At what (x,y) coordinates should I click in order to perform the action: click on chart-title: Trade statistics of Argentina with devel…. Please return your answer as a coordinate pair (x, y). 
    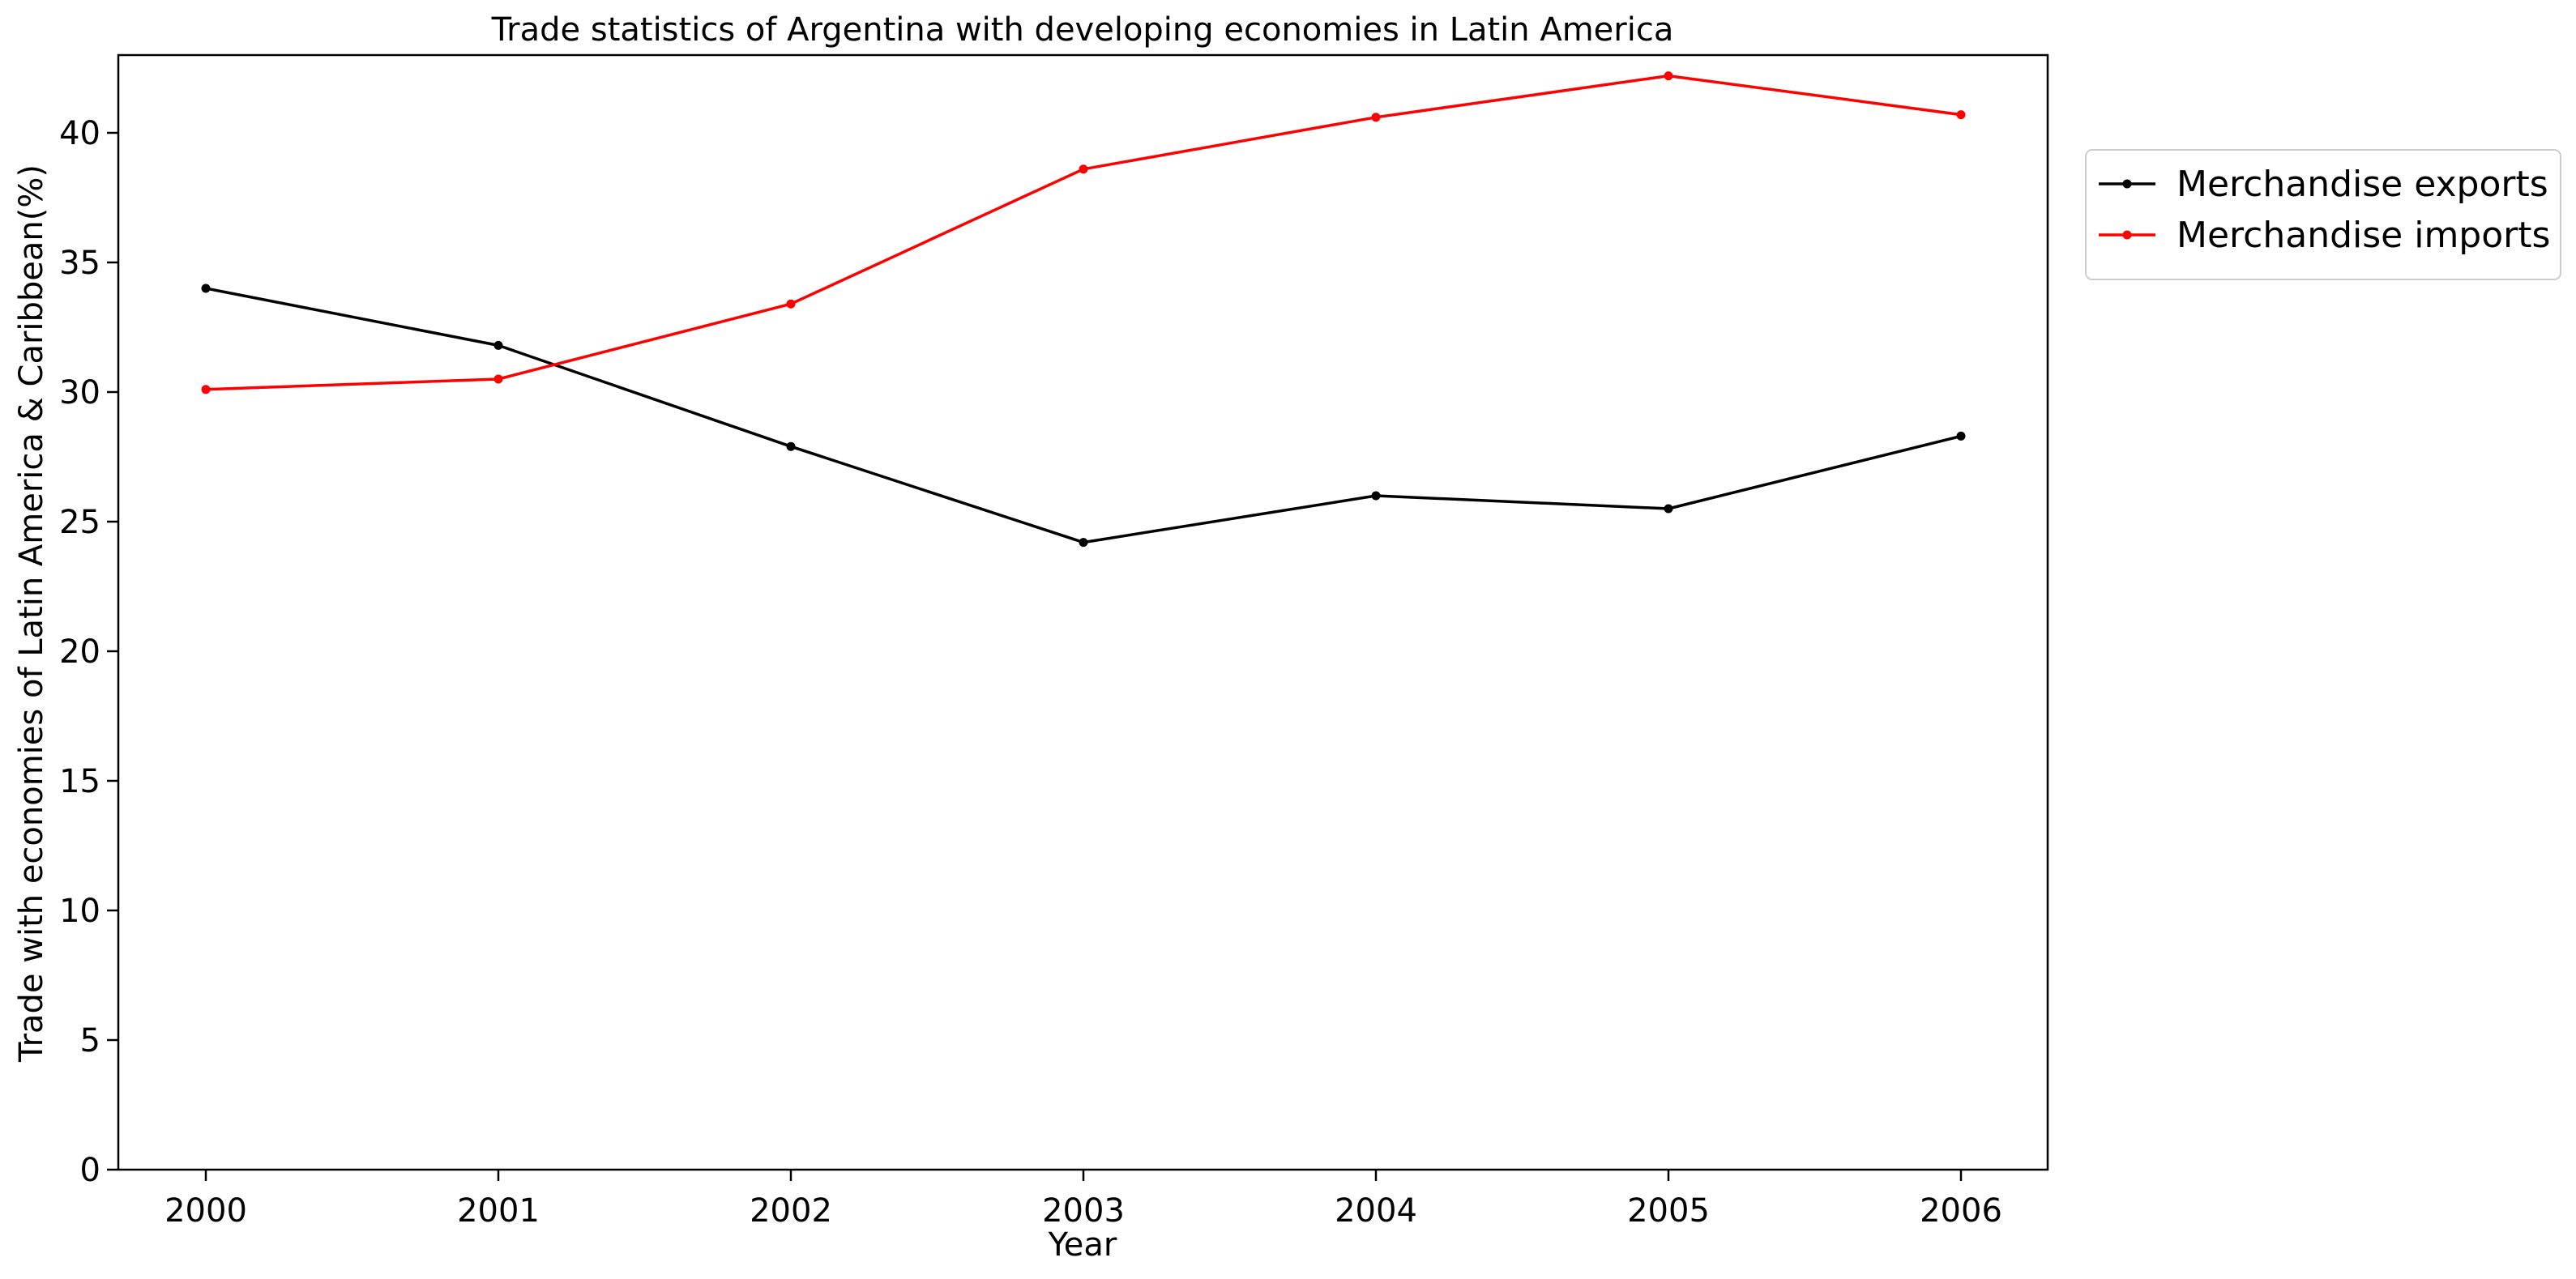
    Looking at the image, I should click on (1082, 30).